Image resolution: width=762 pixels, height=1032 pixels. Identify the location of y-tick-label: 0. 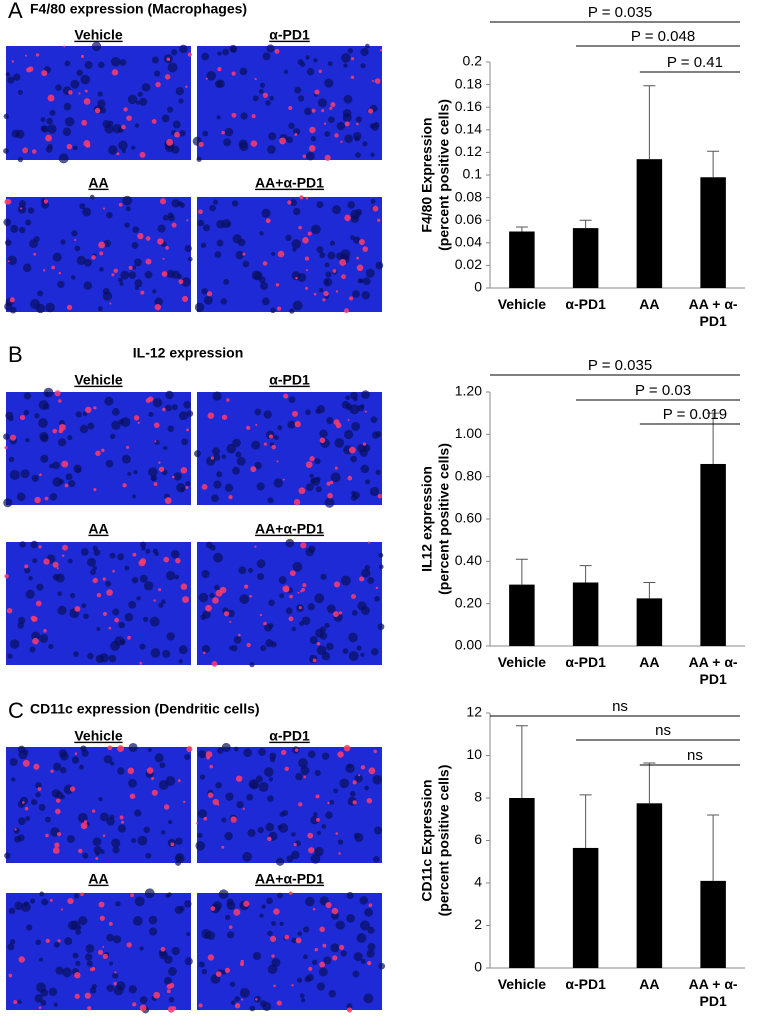
(478, 287).